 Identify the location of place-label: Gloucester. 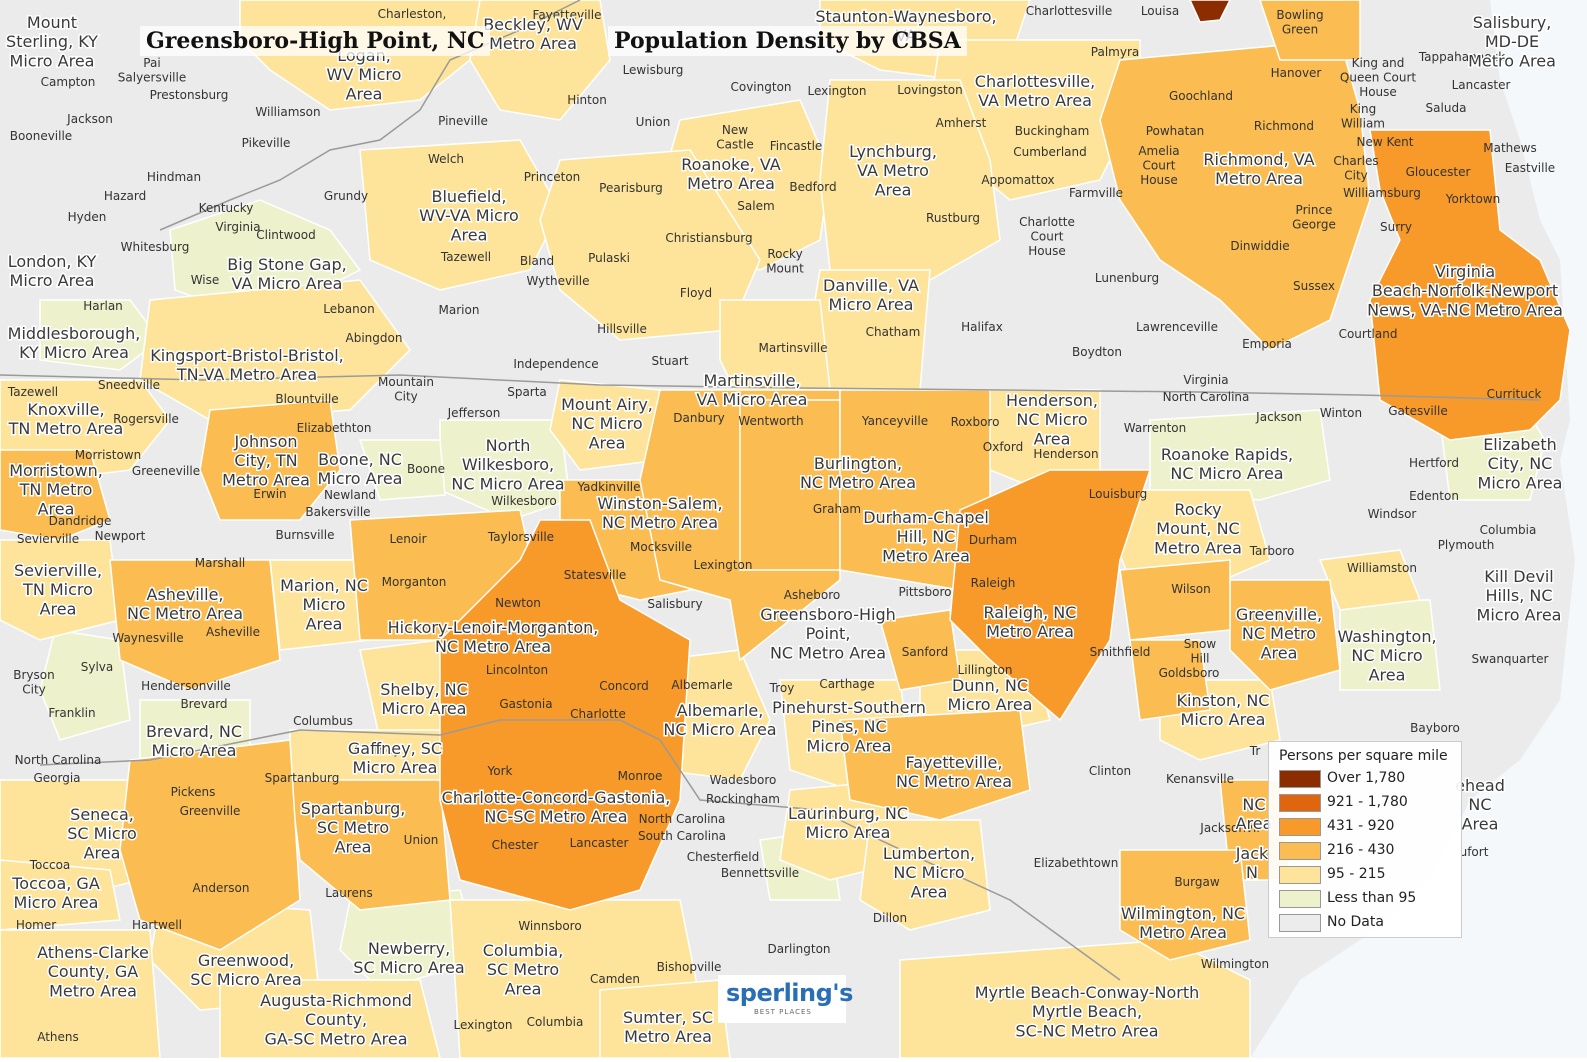
(1438, 172).